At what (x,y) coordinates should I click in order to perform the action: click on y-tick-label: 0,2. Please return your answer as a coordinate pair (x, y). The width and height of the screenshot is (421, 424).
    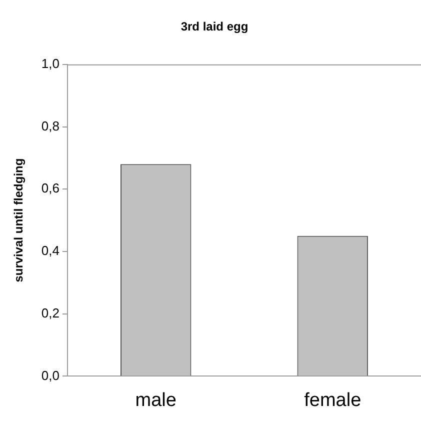
    Looking at the image, I should click on (50, 312).